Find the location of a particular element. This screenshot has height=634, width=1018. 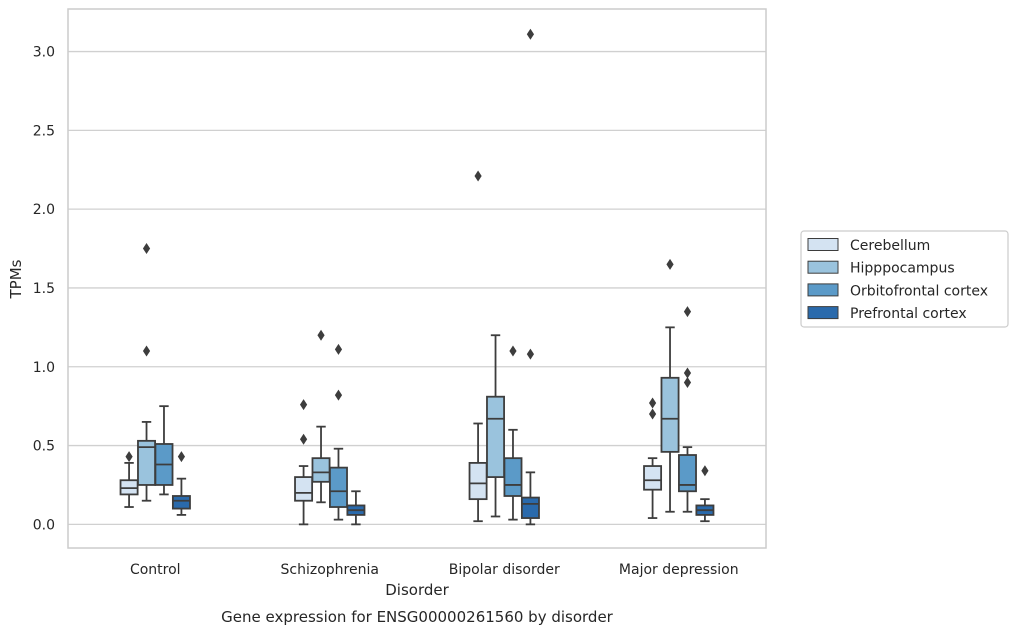

legend-label: Hipppocampus is located at coordinates (902, 269).